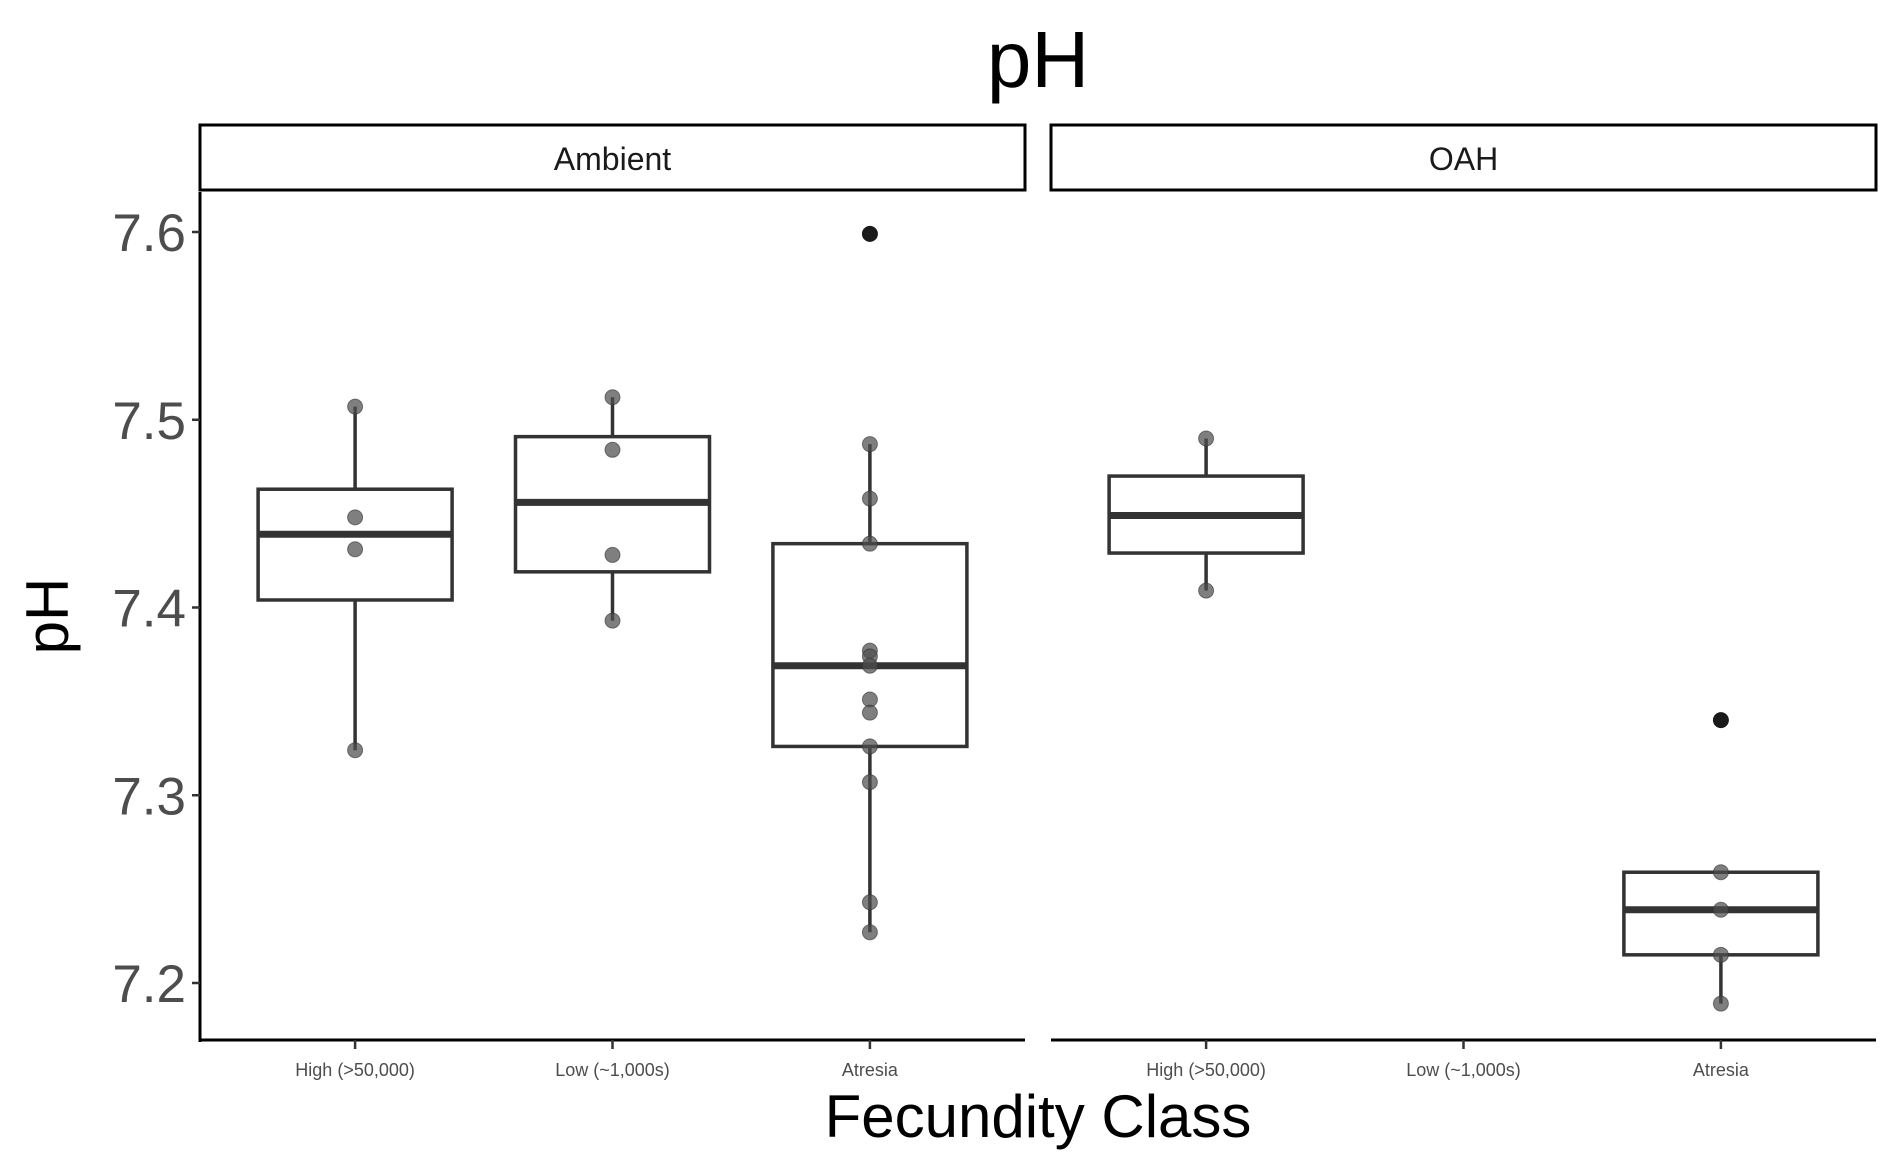  What do you see at coordinates (149, 421) in the screenshot?
I see `y-tick-label: 7.5` at bounding box center [149, 421].